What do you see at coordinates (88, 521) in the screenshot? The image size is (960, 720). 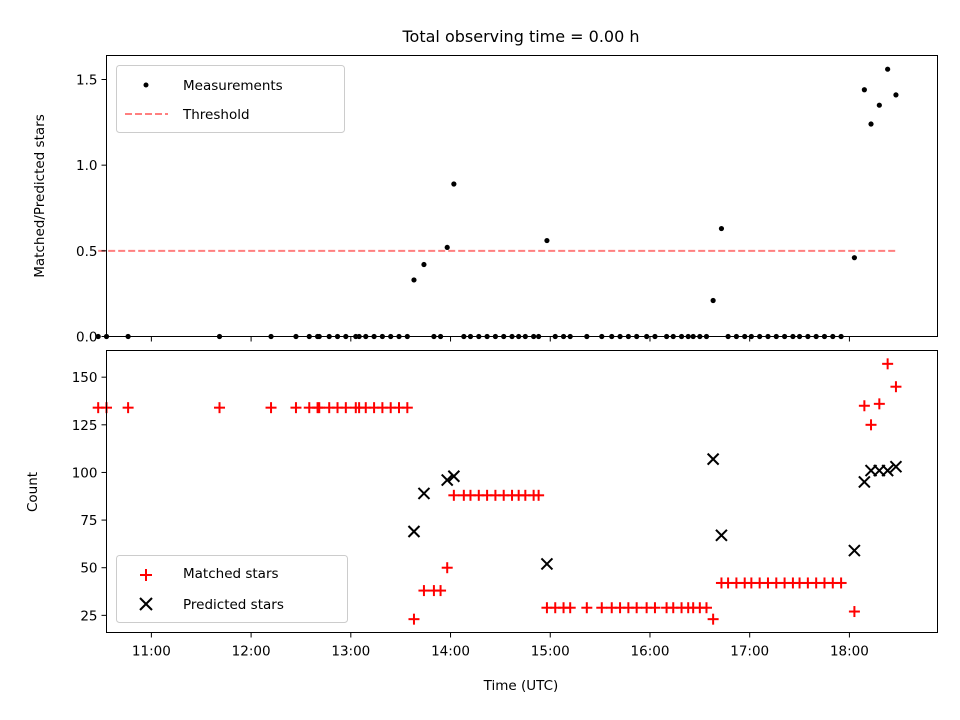 I see `bottom-y-tick-label: 75` at bounding box center [88, 521].